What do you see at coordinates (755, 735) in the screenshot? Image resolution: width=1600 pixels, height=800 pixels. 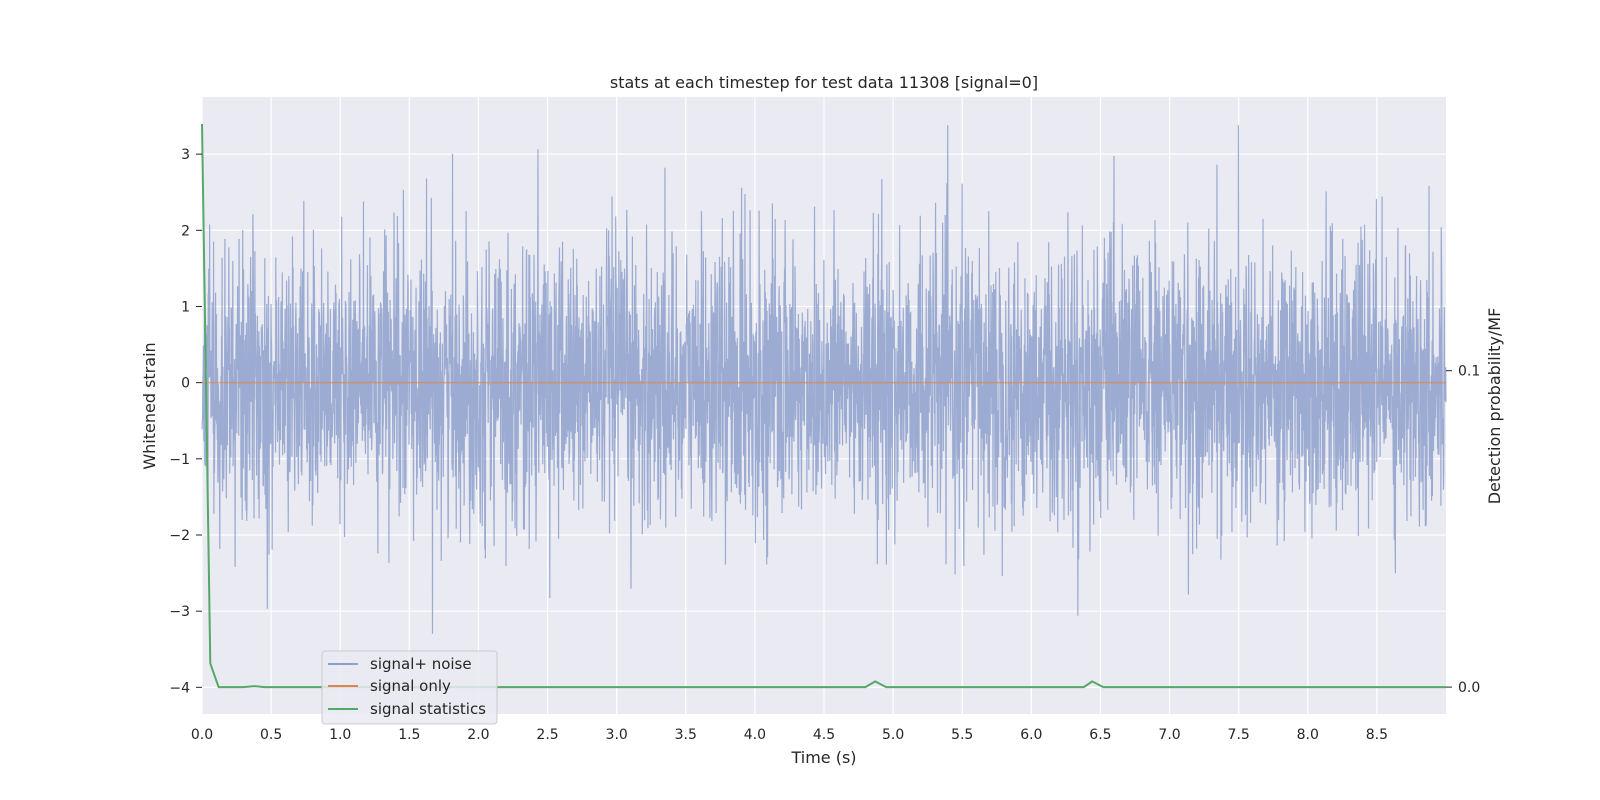 I see `x-tick-label: 4.0` at bounding box center [755, 735].